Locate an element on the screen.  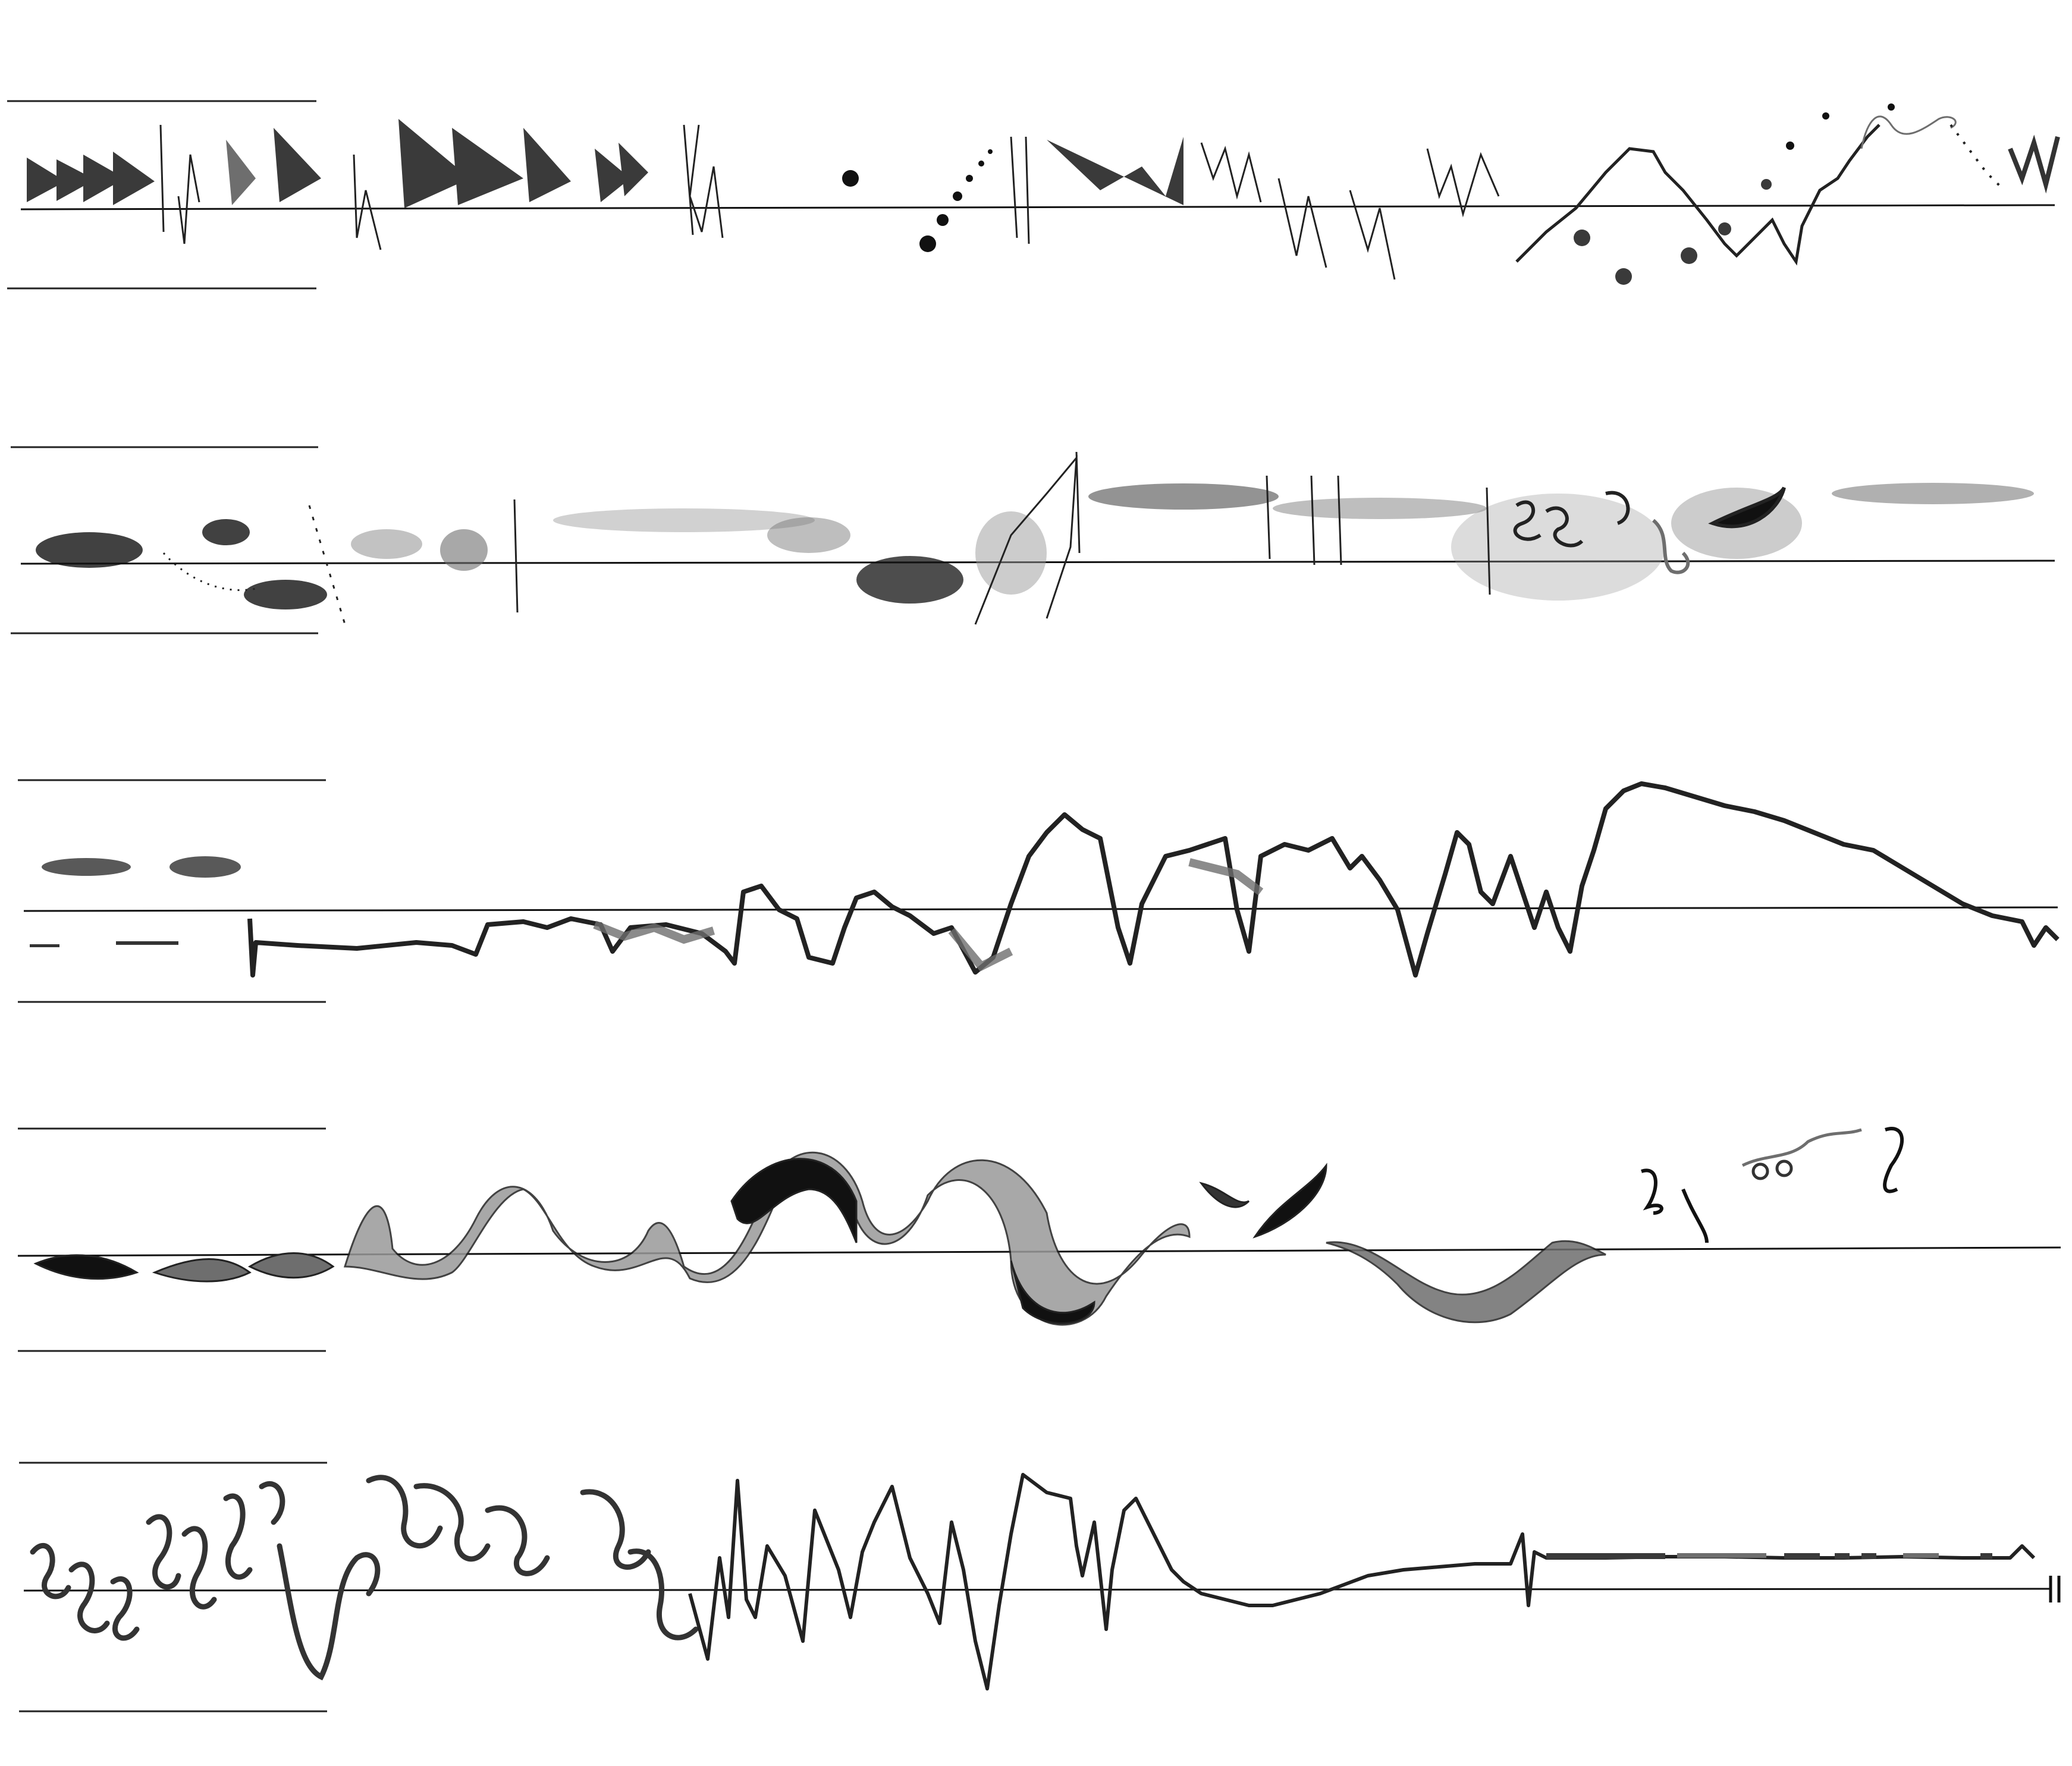
rising-contour is located at coordinates (1698, 195).